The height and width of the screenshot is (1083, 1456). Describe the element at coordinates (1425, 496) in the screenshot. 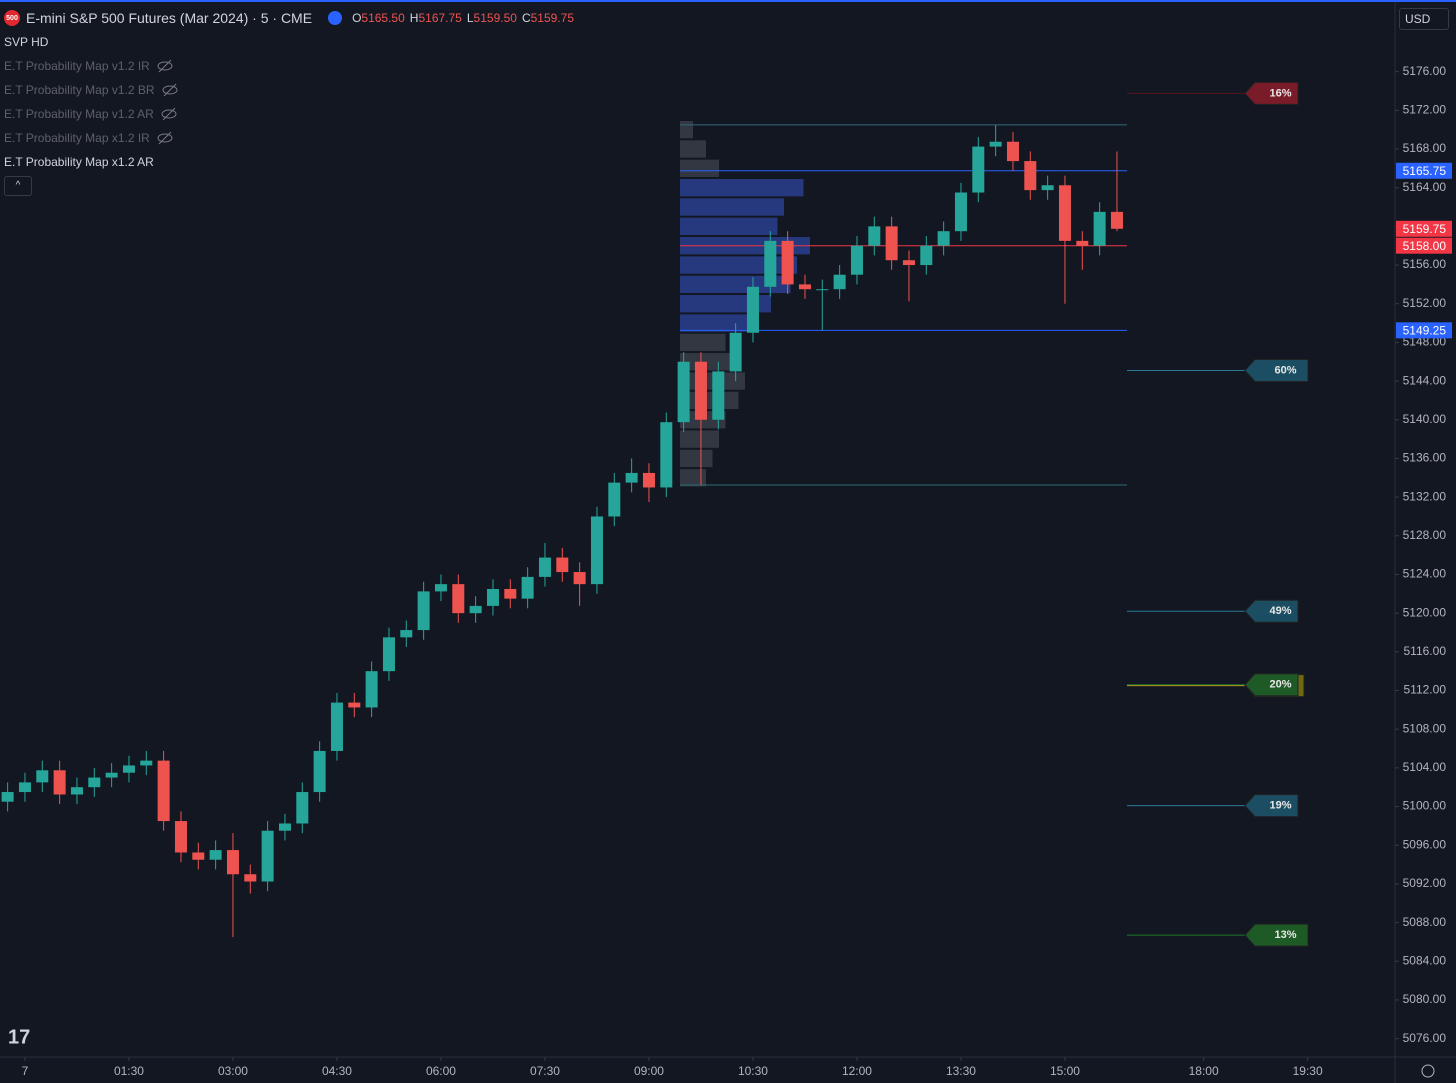

I see `y-tick-label: 5132.00` at that location.